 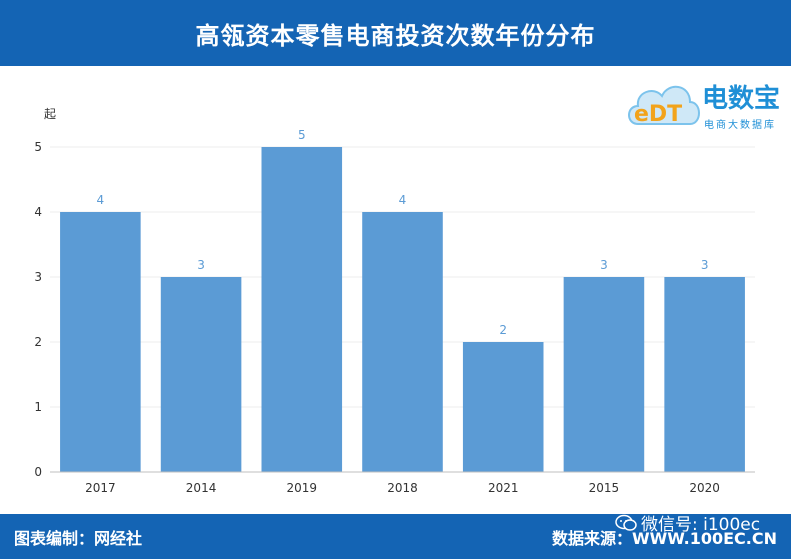 What do you see at coordinates (503, 330) in the screenshot?
I see `bar-value-label: 2` at bounding box center [503, 330].